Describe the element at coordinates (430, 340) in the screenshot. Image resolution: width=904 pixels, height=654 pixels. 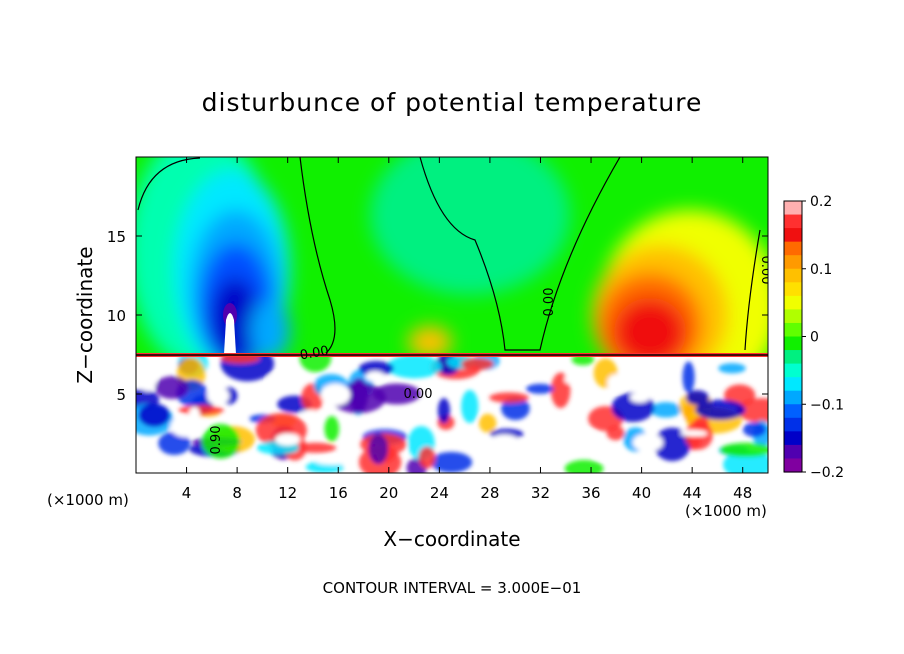
I see `anomaly-warm-small` at that location.